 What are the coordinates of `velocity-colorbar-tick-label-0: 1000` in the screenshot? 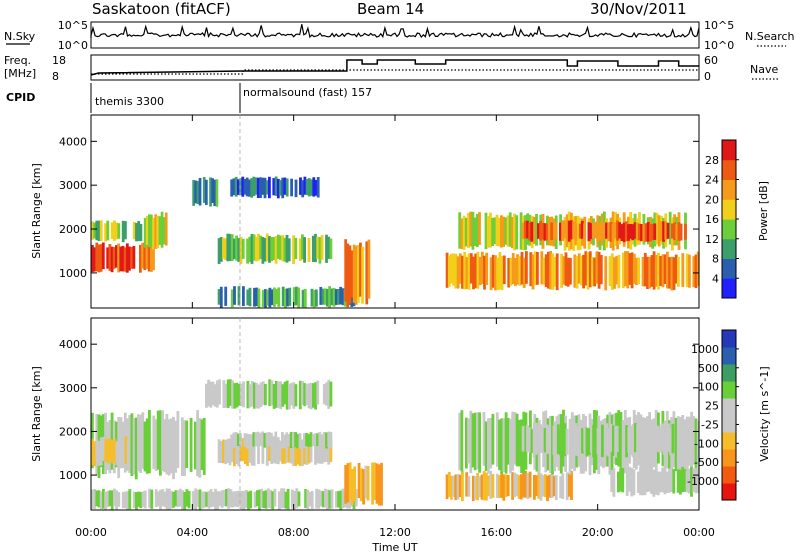 It's located at (705, 349).